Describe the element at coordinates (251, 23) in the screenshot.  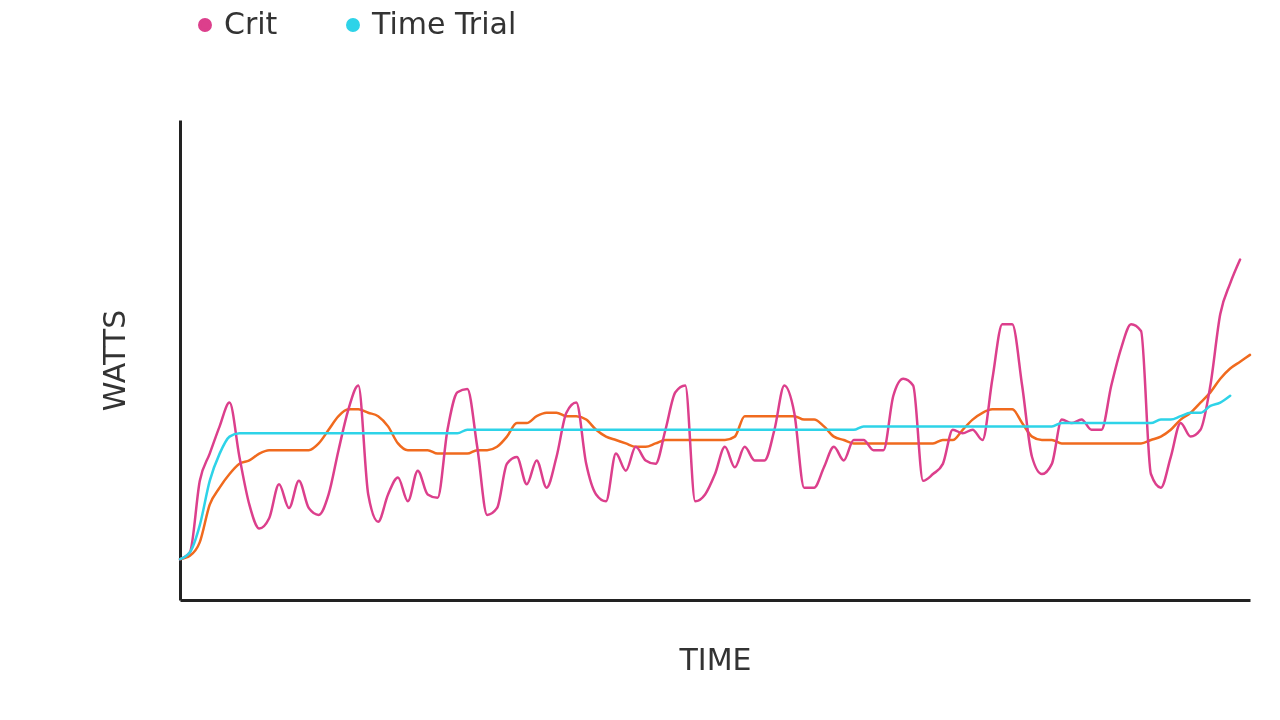
I see `legend-label: Crit` at that location.